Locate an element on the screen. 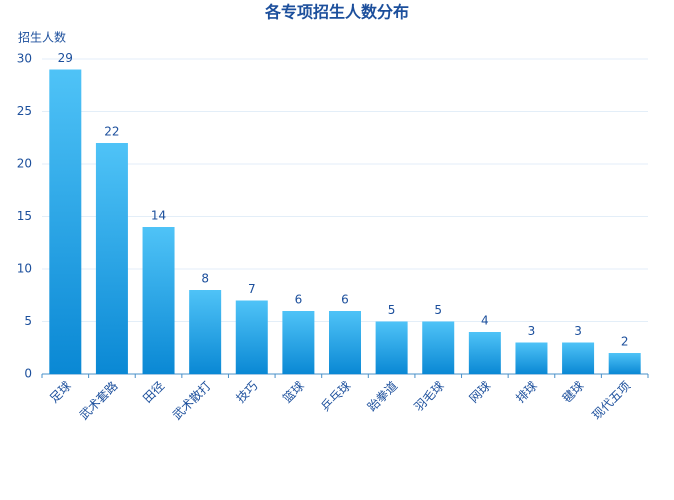 The height and width of the screenshot is (500, 674). value-label: 29 is located at coordinates (65, 58).